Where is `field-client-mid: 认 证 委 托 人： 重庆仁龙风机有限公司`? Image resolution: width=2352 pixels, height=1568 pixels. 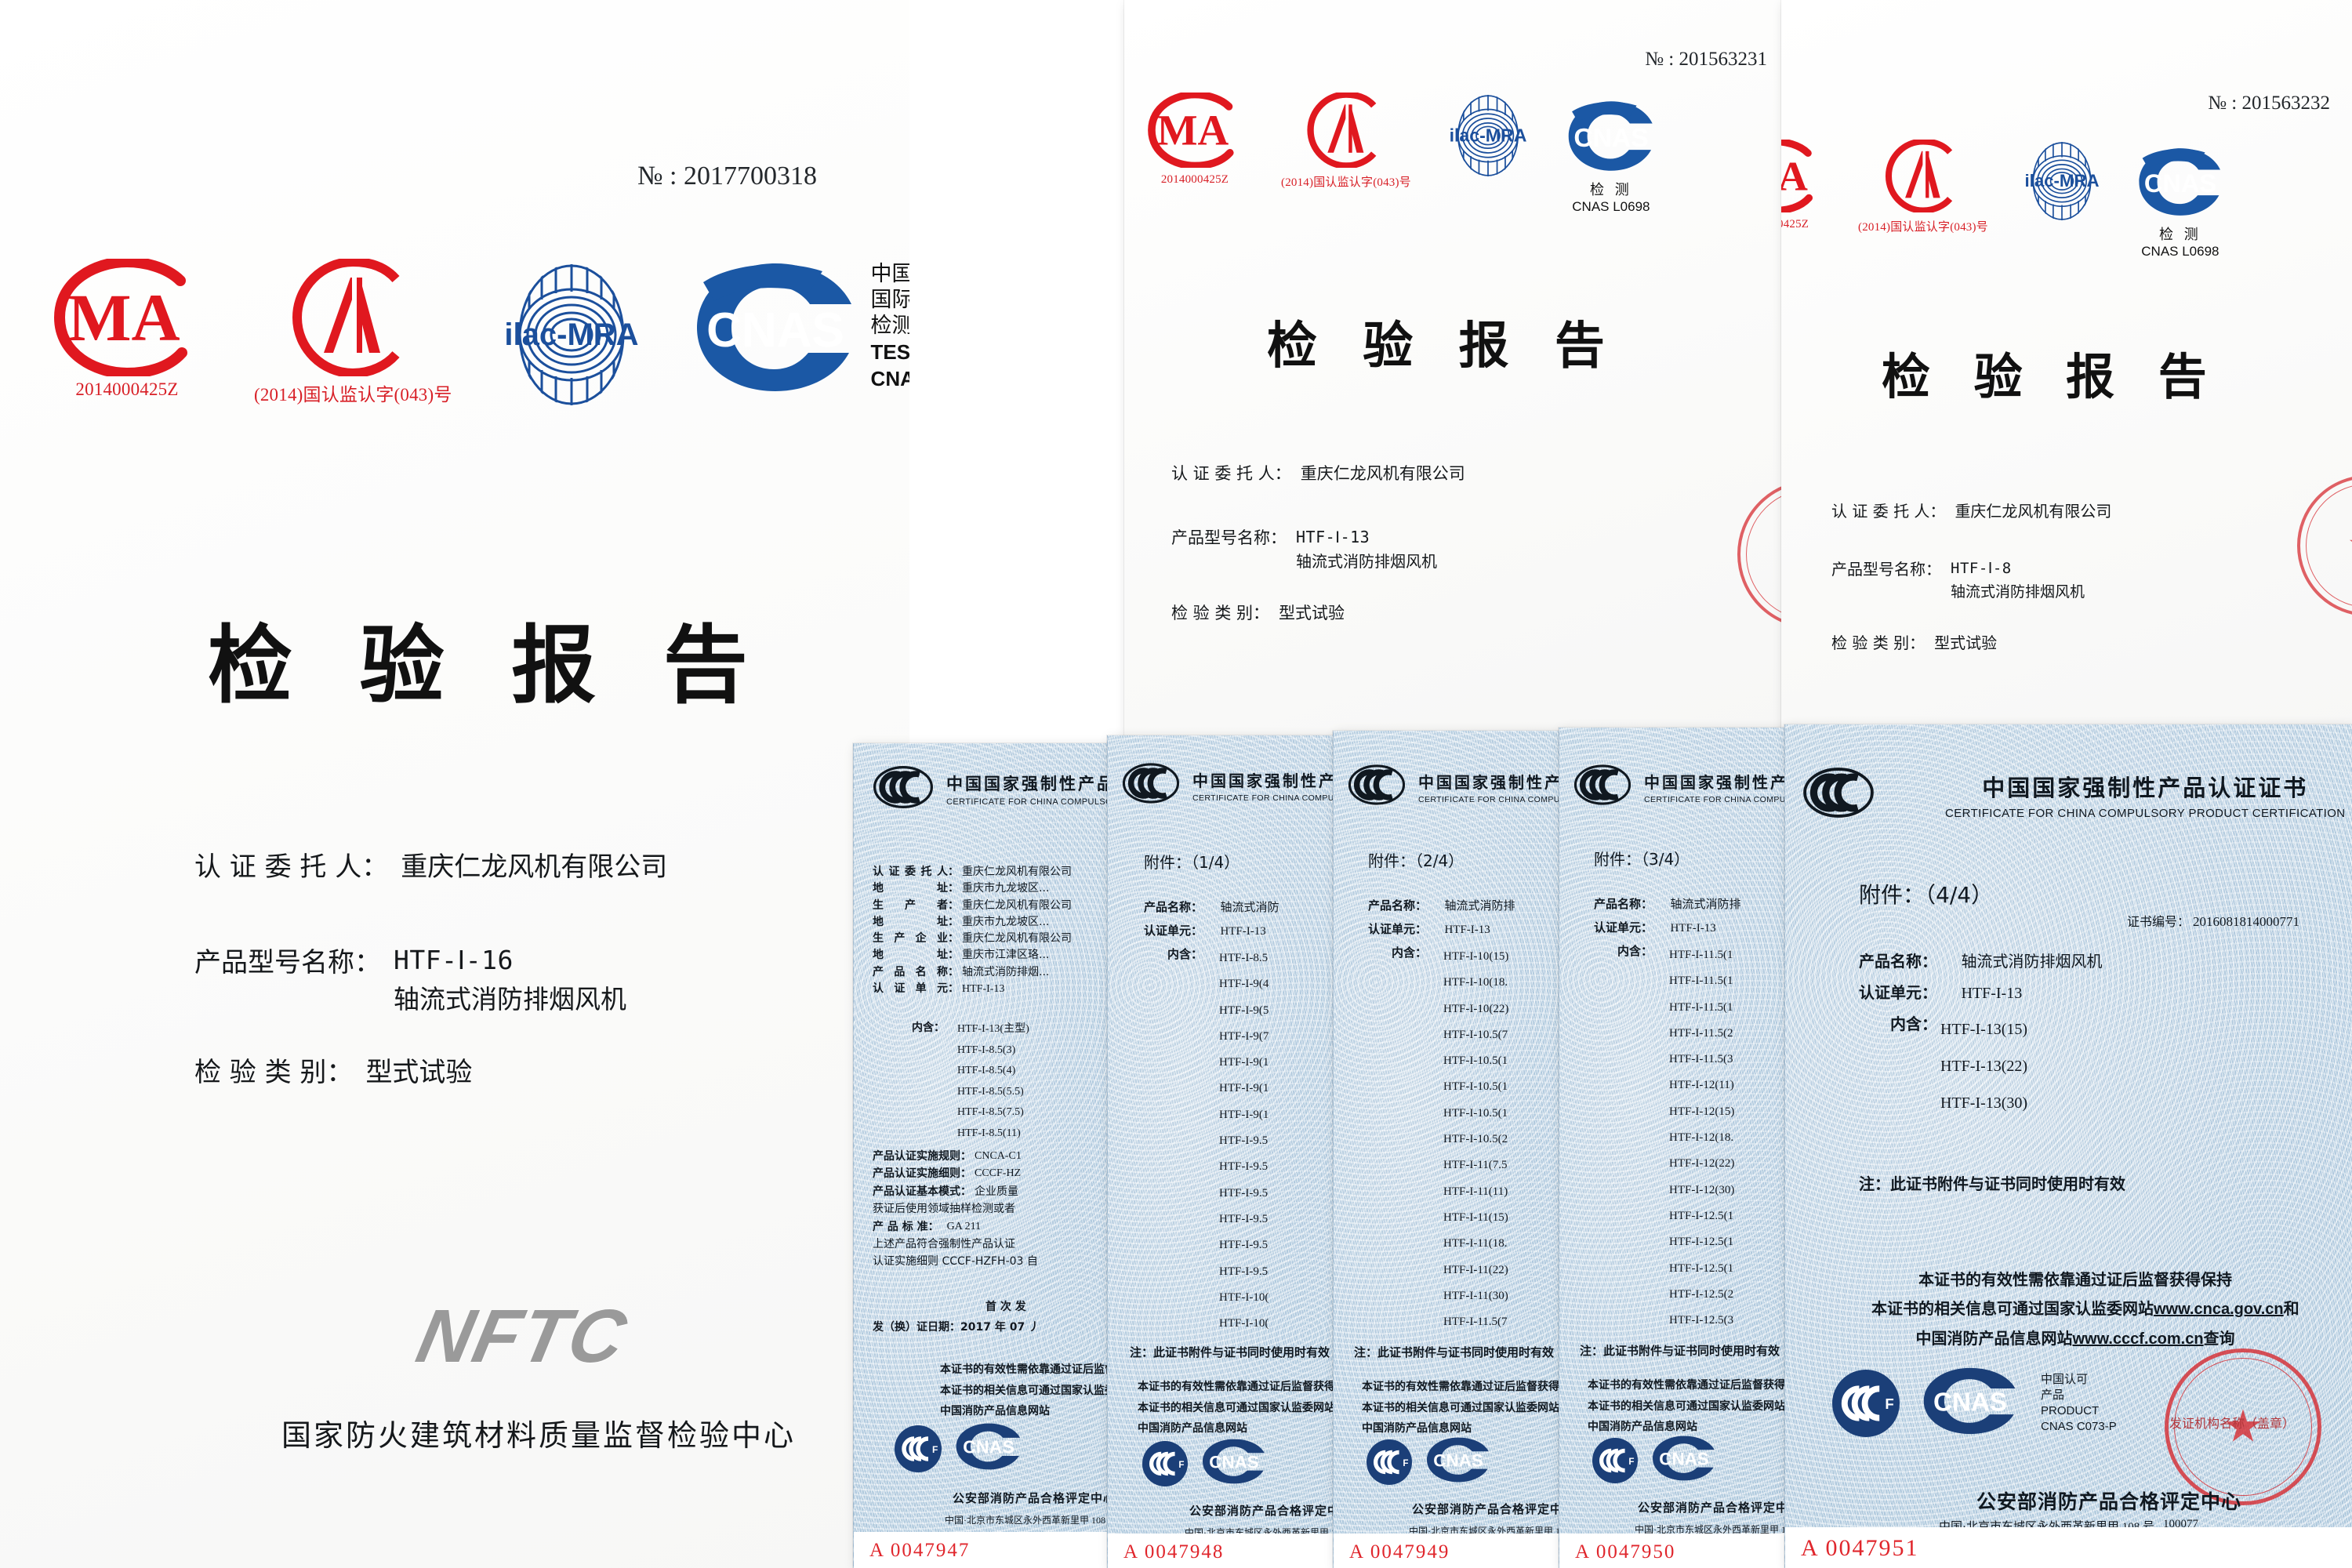
field-client-mid: 认 证 委 托 人： 重庆仁龙风机有限公司 is located at coordinates (1318, 473).